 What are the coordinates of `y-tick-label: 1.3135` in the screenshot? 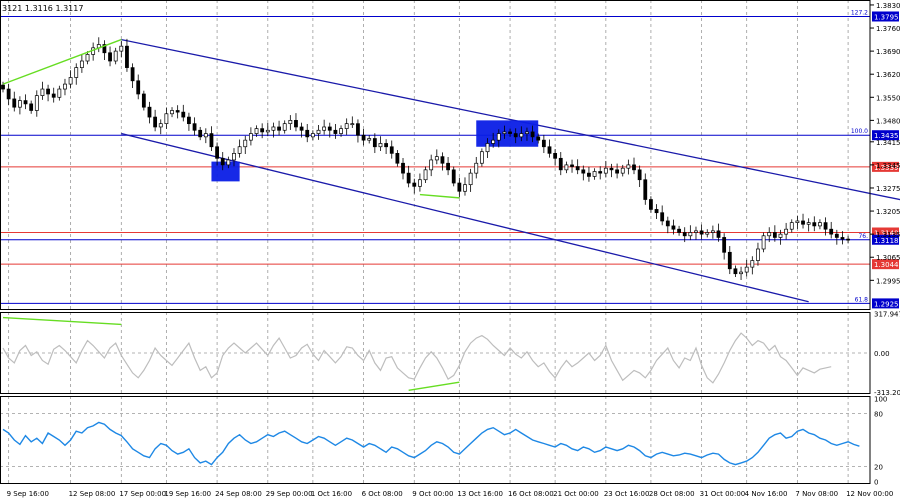 It's located at (888, 235).